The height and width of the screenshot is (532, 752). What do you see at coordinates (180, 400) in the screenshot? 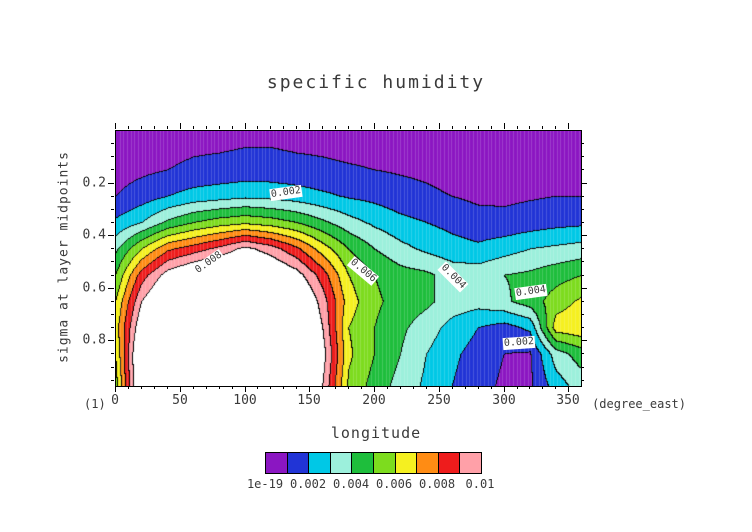
I see `x-tick-label: 50` at bounding box center [180, 400].